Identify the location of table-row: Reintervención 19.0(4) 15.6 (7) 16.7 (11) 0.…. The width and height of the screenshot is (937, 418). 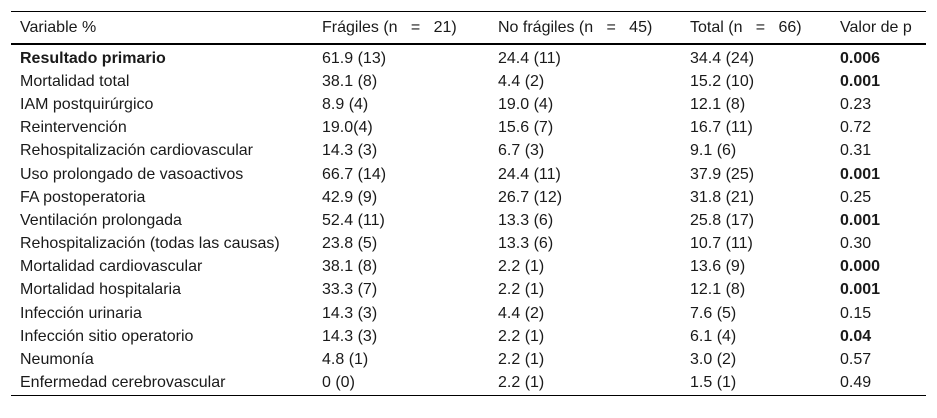
(468, 128).